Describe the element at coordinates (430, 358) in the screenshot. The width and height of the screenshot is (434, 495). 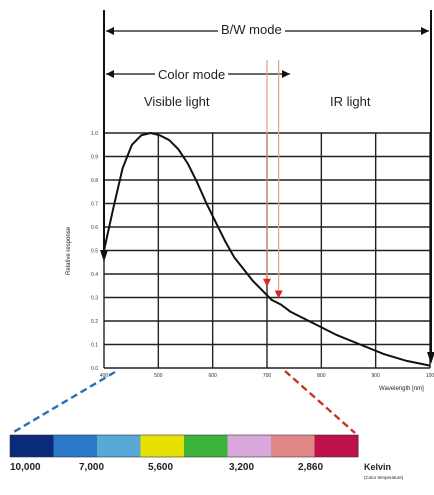
I see `arrow-head-right` at that location.